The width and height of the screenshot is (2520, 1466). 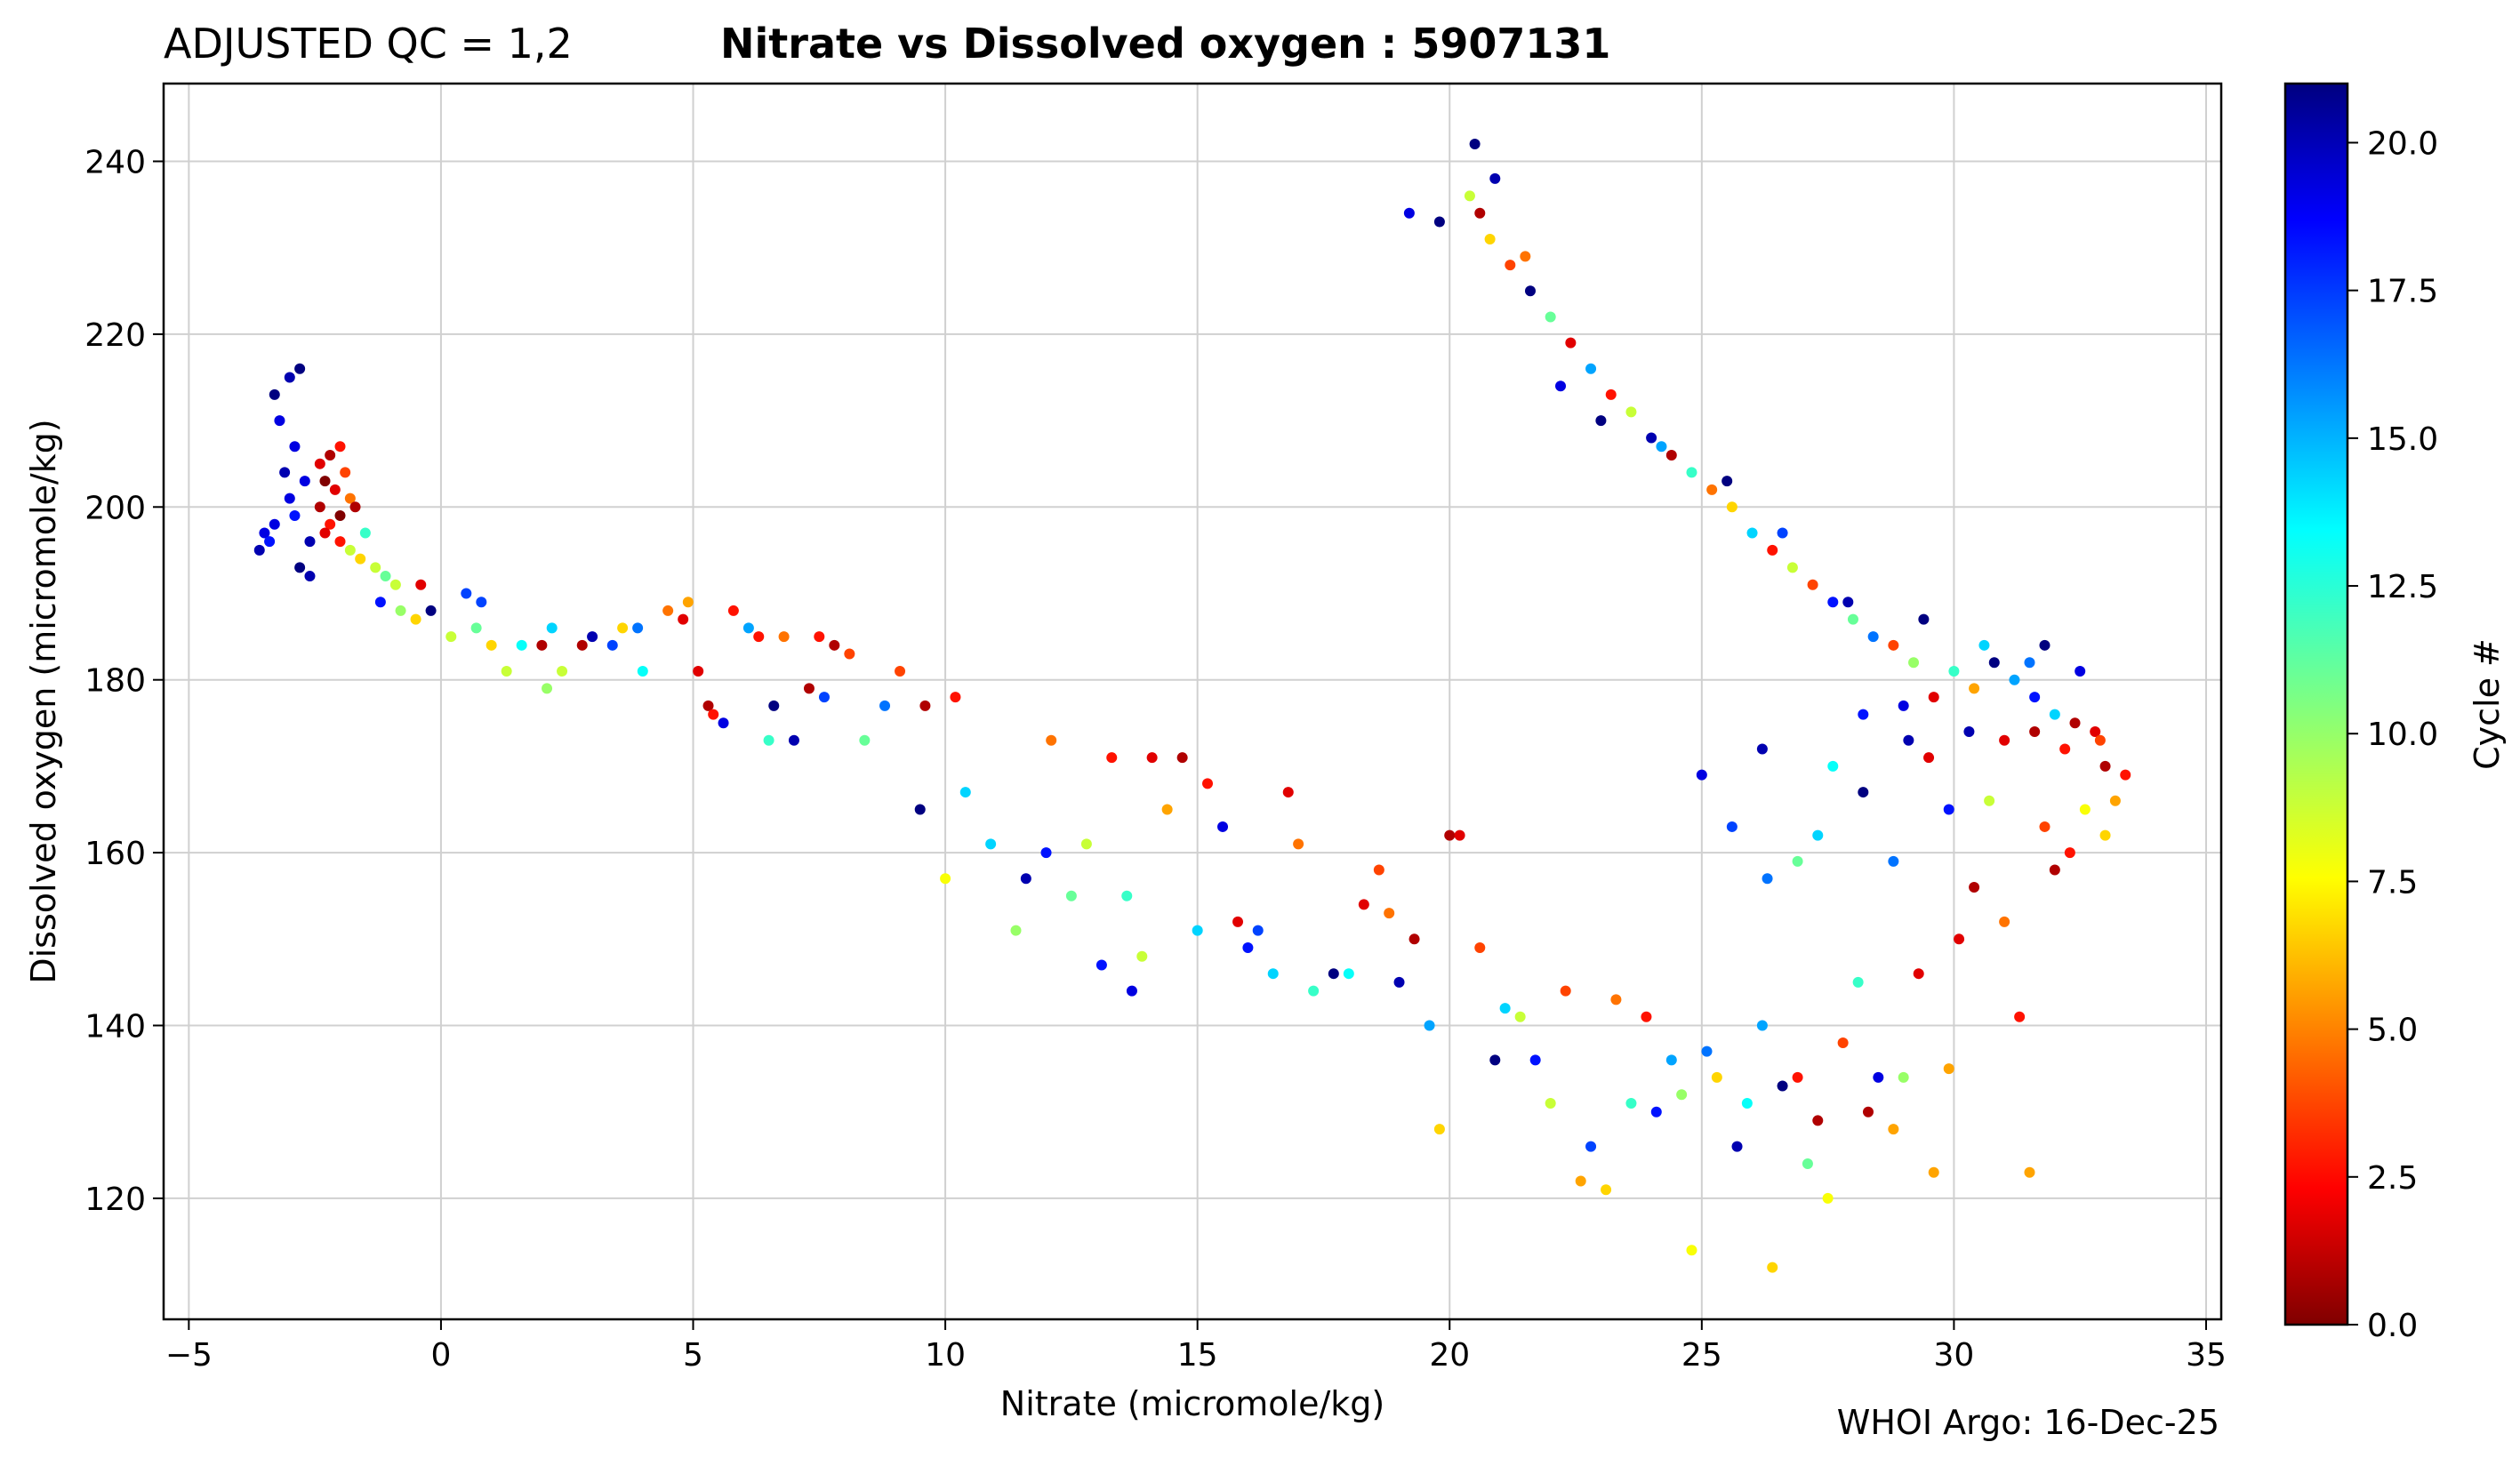 I want to click on colorbar-tick-label: 2.5, so click(x=2393, y=1178).